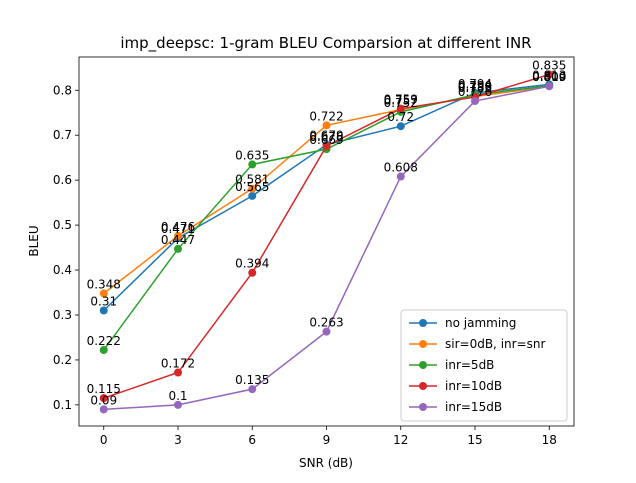  I want to click on data-label: 0.676, so click(326, 137).